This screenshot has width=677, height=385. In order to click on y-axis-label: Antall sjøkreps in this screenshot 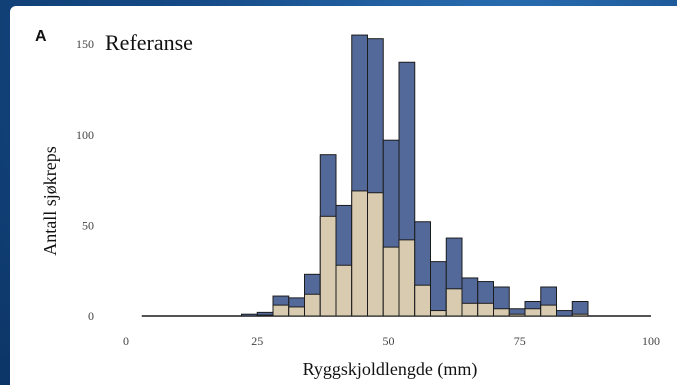, I will do `click(50, 201)`.